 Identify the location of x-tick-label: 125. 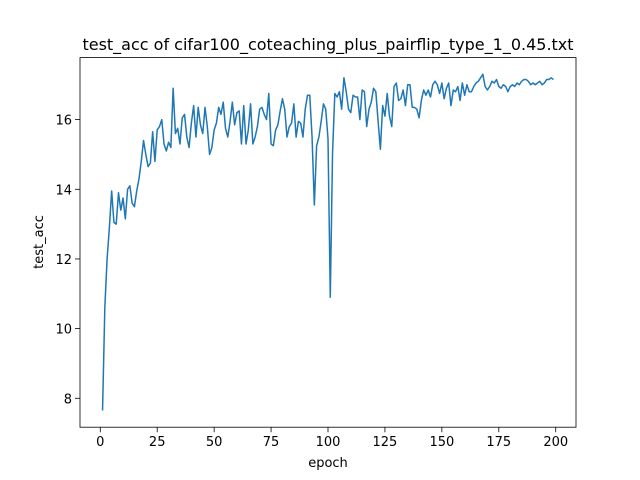
(385, 442).